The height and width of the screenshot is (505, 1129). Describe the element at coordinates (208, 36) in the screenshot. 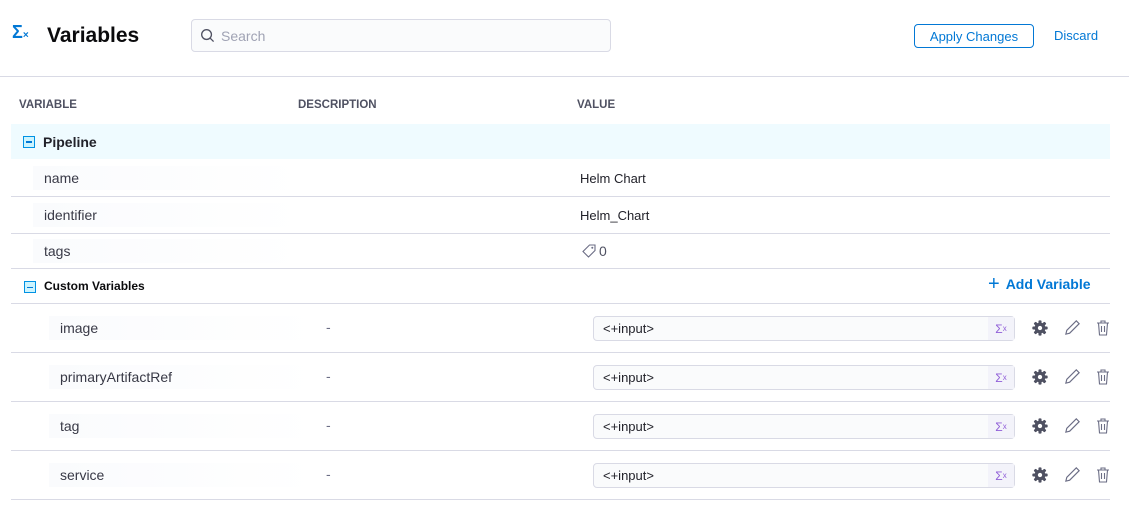

I see `search-icon` at that location.